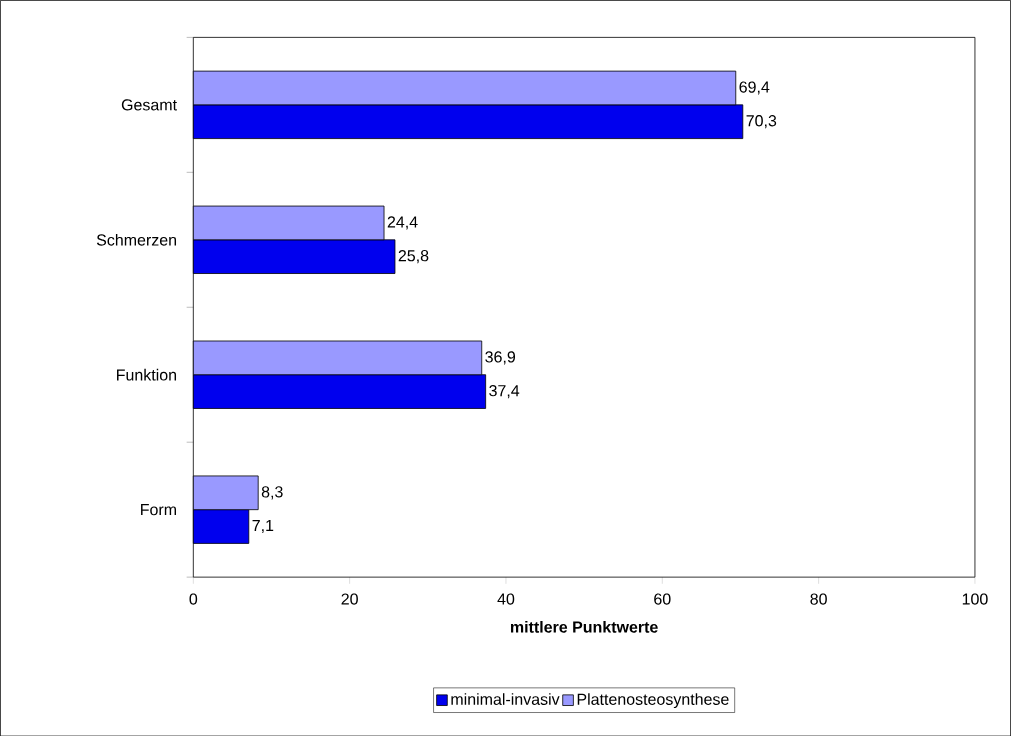 The image size is (1011, 736). What do you see at coordinates (584, 626) in the screenshot?
I see `x-axis-title: mittlere Punktwerte` at bounding box center [584, 626].